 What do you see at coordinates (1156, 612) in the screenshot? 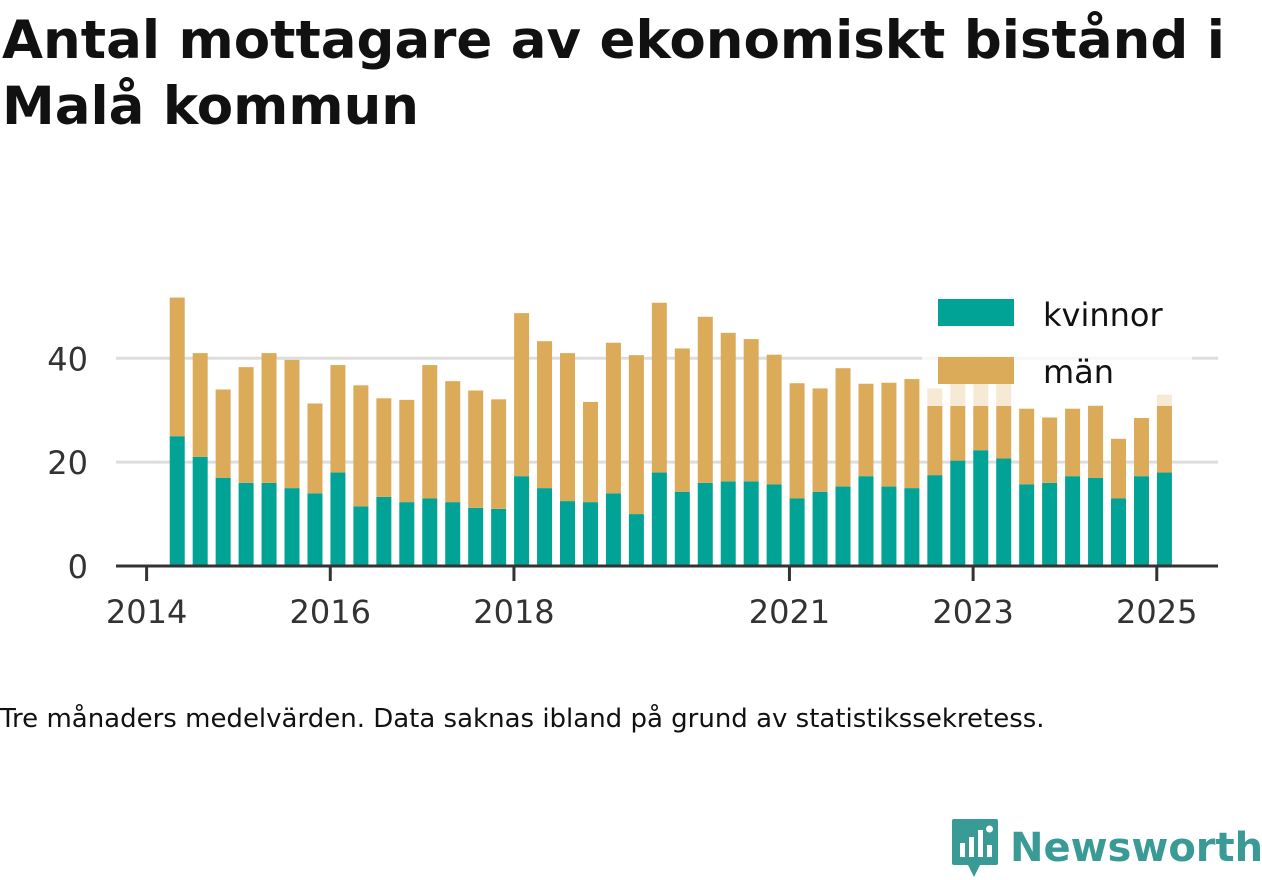
I see `x-tick-label: 2025` at bounding box center [1156, 612].